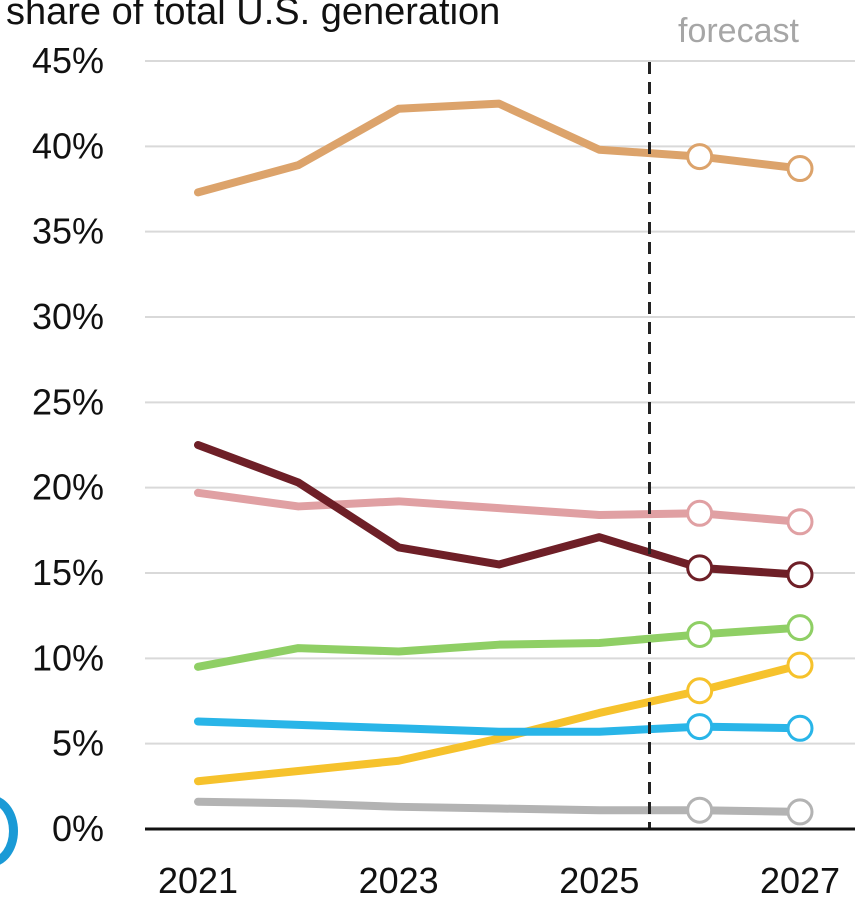  What do you see at coordinates (68, 572) in the screenshot?
I see `y-tick-label: 15%` at bounding box center [68, 572].